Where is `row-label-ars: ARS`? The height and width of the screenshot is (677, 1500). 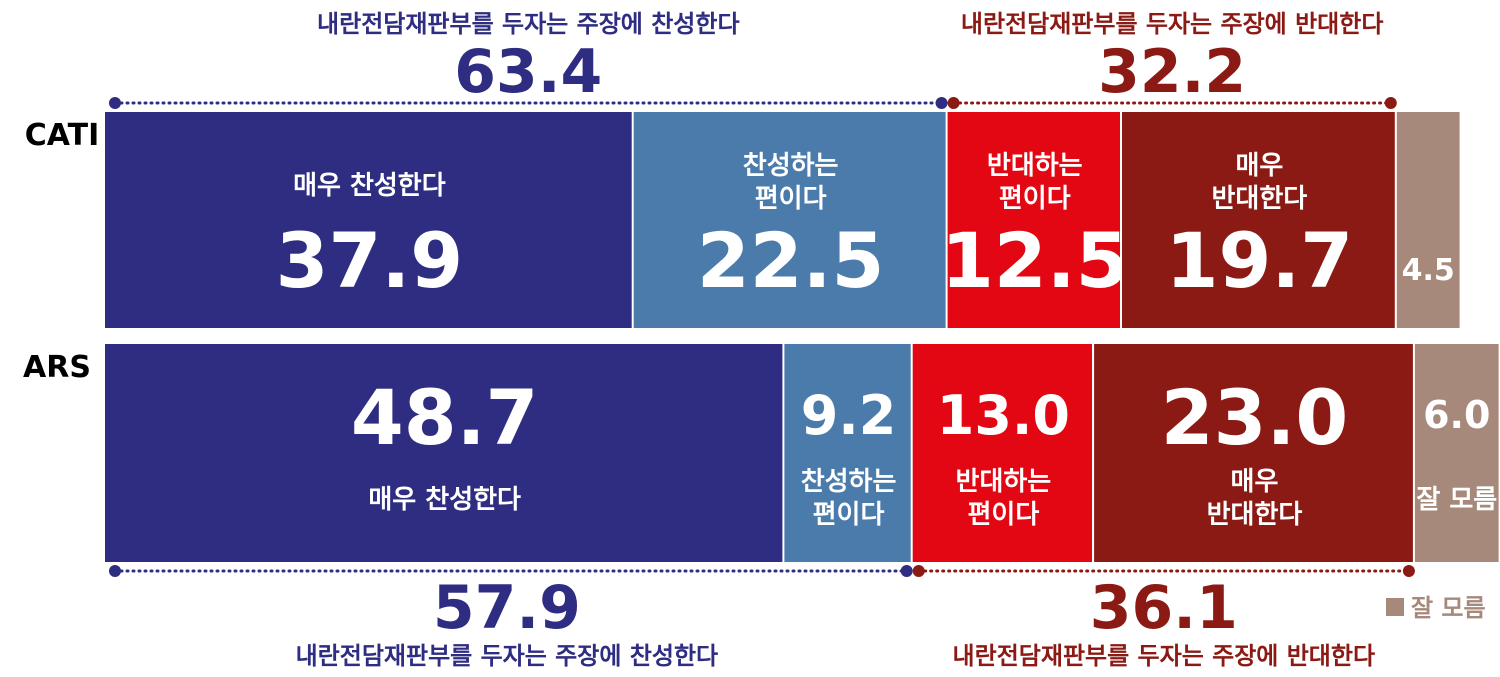
row-label-ars: ARS is located at coordinates (57, 367).